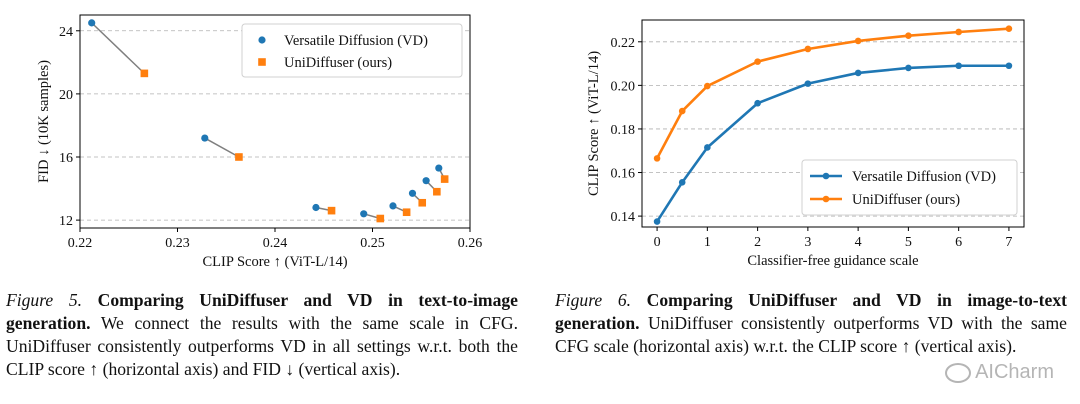 The width and height of the screenshot is (1080, 404). Describe the element at coordinates (623, 174) in the screenshot. I see `fig6-y-tick-label: 0.16` at that location.